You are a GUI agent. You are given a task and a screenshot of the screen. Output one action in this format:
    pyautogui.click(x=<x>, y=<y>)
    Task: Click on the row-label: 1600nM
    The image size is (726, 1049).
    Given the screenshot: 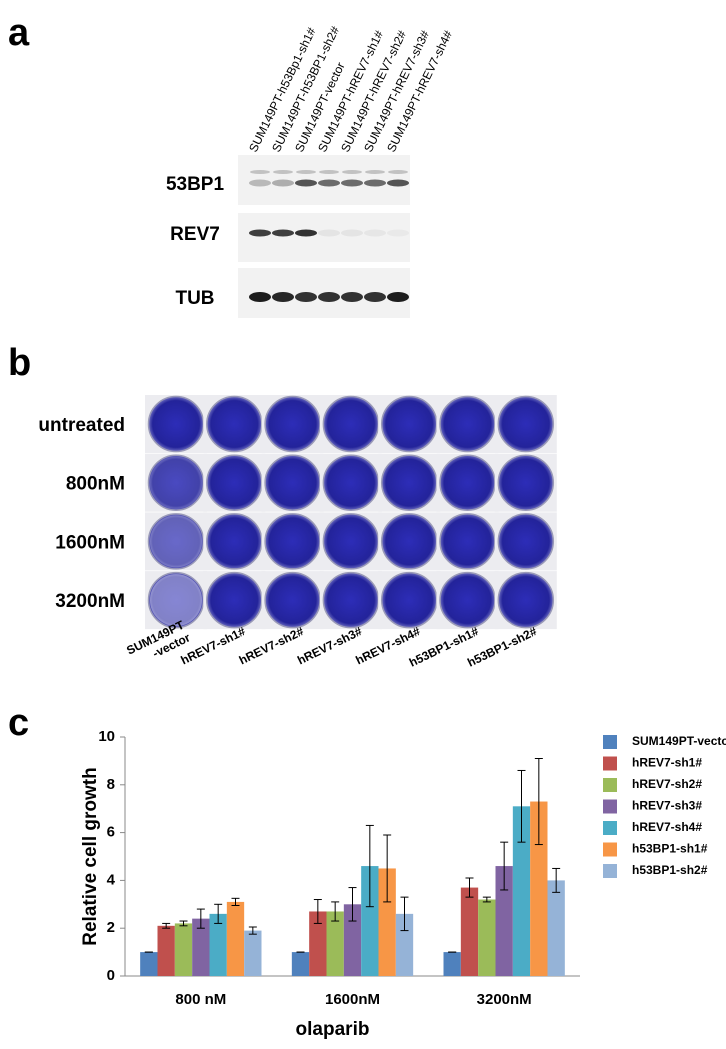 What is the action you would take?
    pyautogui.click(x=90, y=542)
    